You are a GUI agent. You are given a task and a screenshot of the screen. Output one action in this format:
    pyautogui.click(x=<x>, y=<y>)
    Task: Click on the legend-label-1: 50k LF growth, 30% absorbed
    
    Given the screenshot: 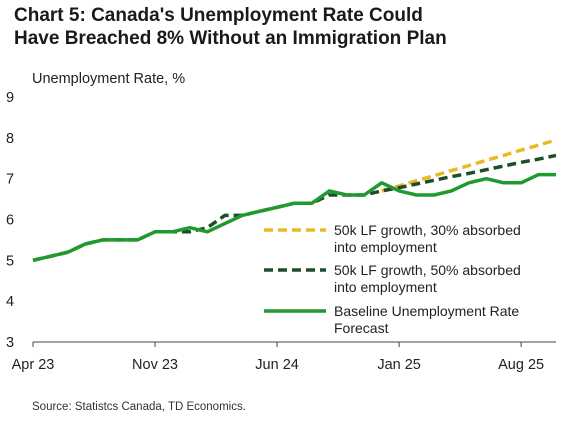 What is the action you would take?
    pyautogui.click(x=427, y=230)
    